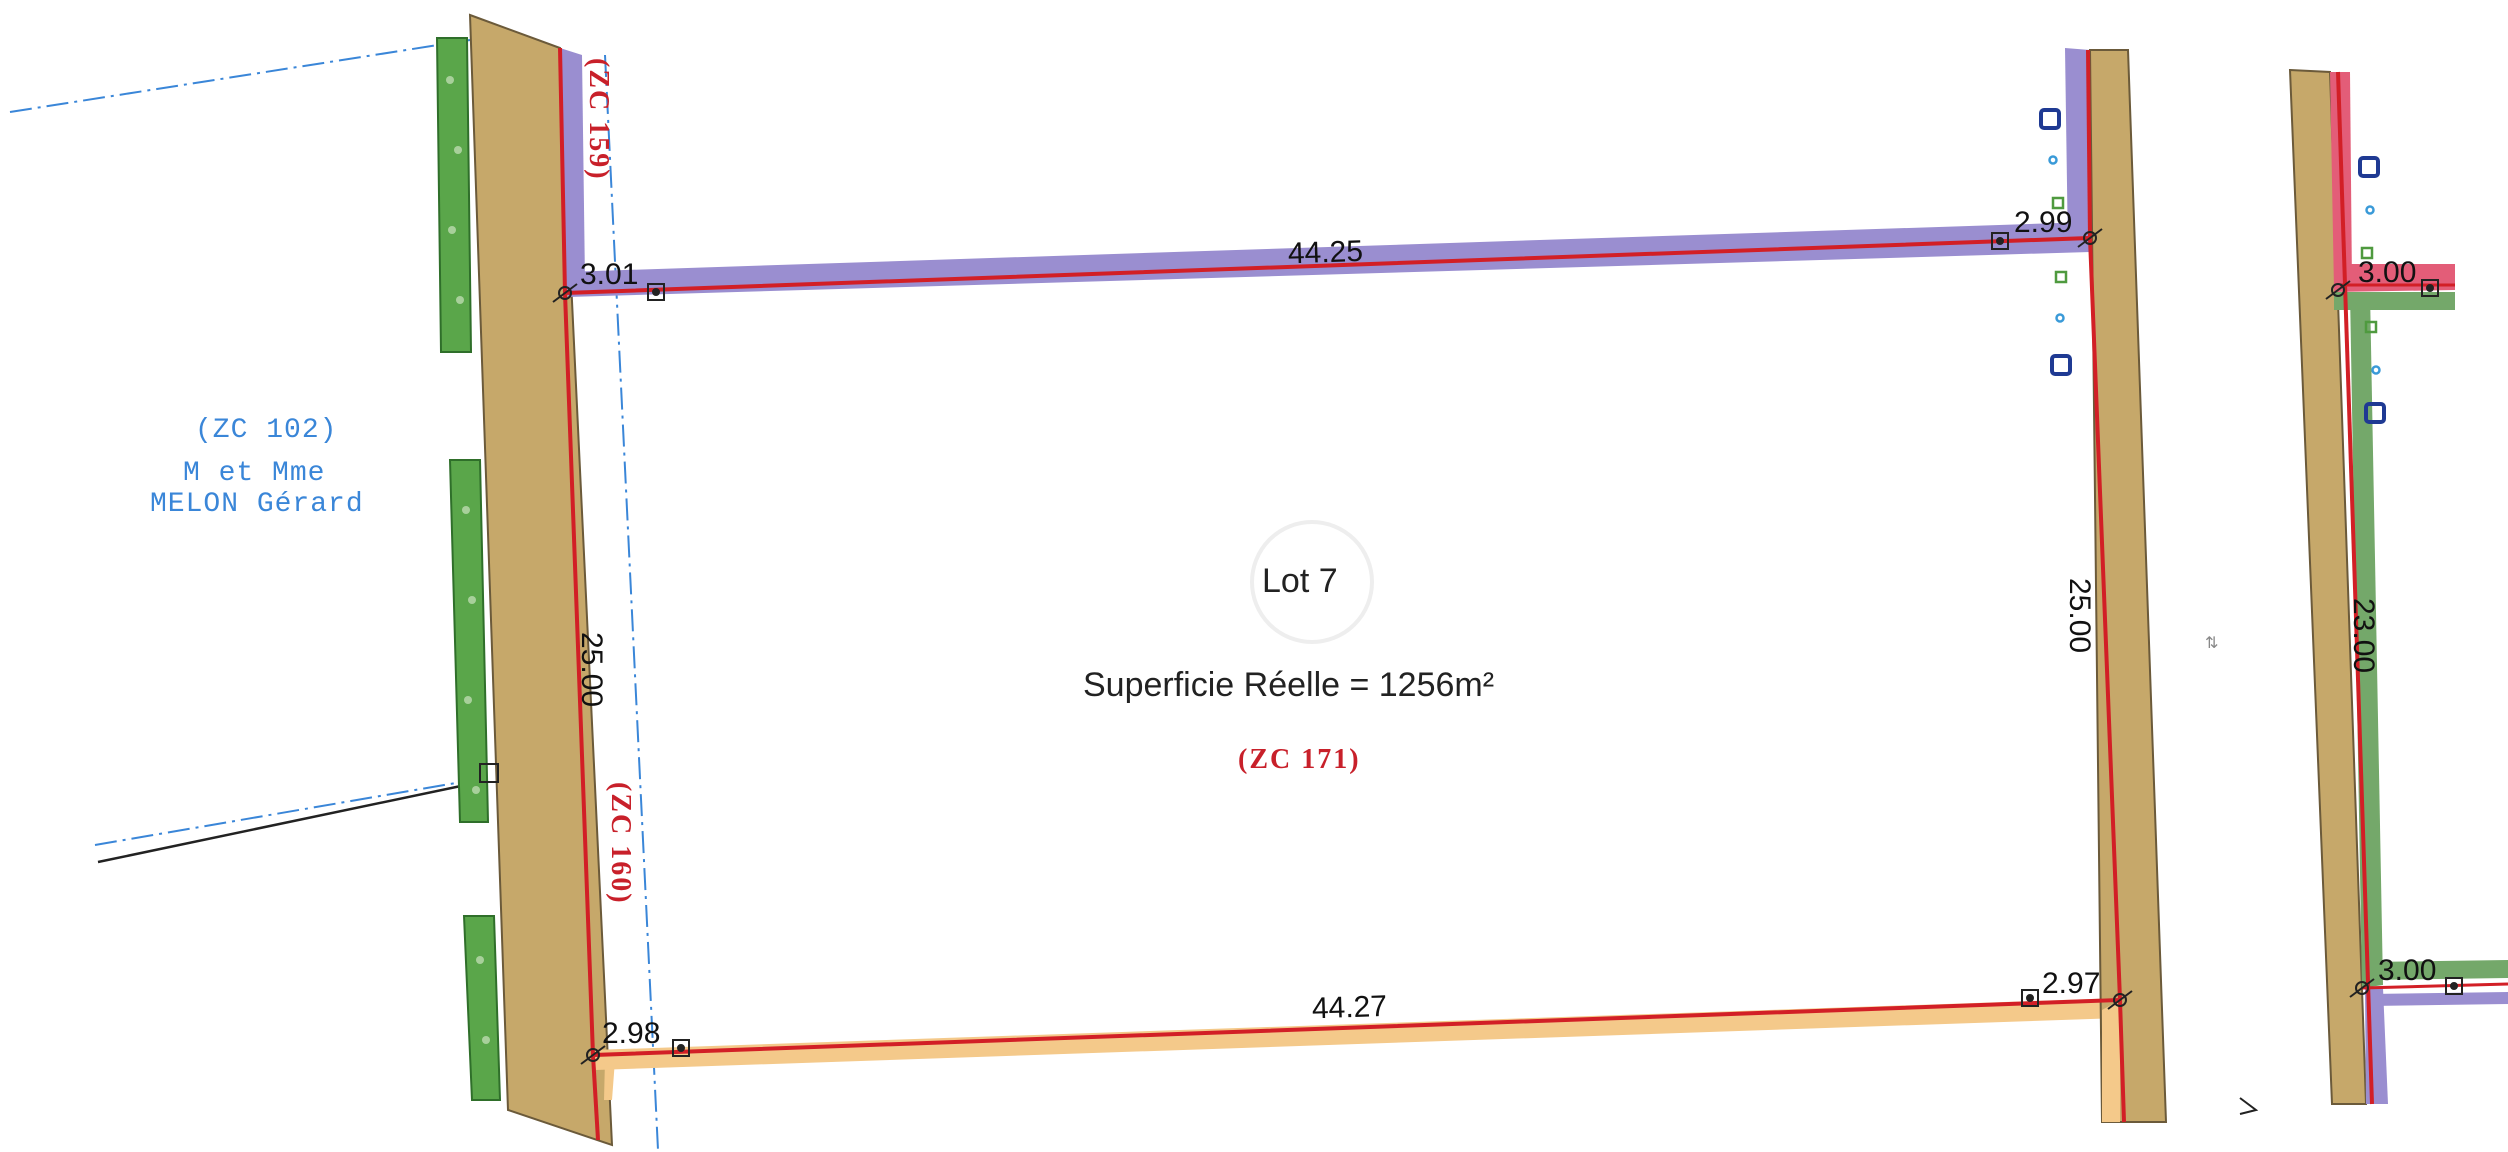 The height and width of the screenshot is (1152, 2508). Describe the element at coordinates (2434, 986) in the screenshot. I see `neighbor-boundary-right-bottom` at that location.